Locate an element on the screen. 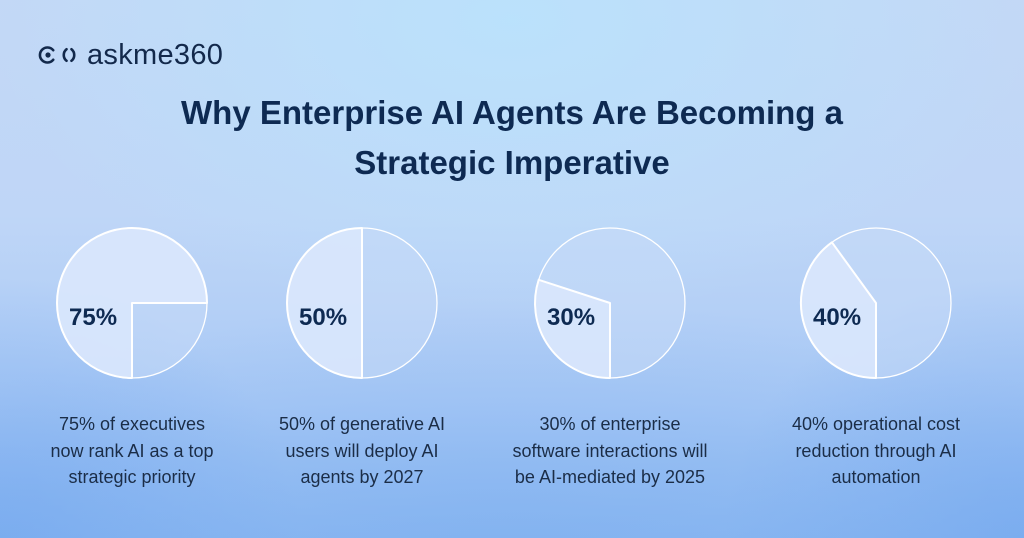  brand-name: askme360 is located at coordinates (155, 55).